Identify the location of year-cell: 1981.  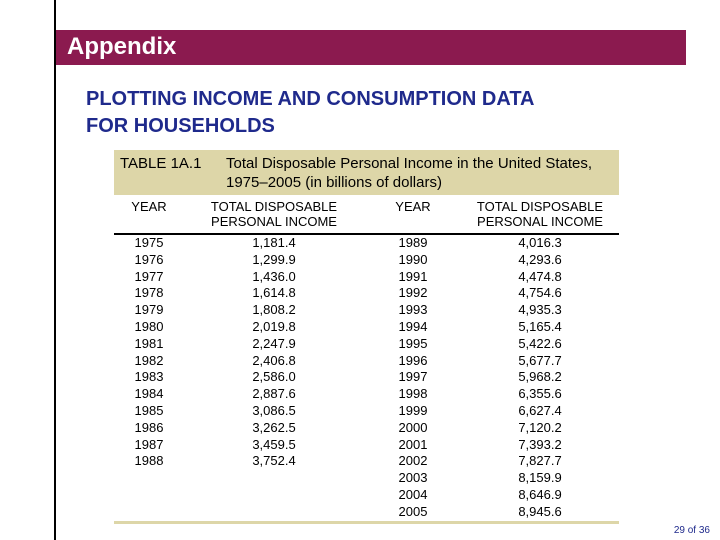
(149, 343).